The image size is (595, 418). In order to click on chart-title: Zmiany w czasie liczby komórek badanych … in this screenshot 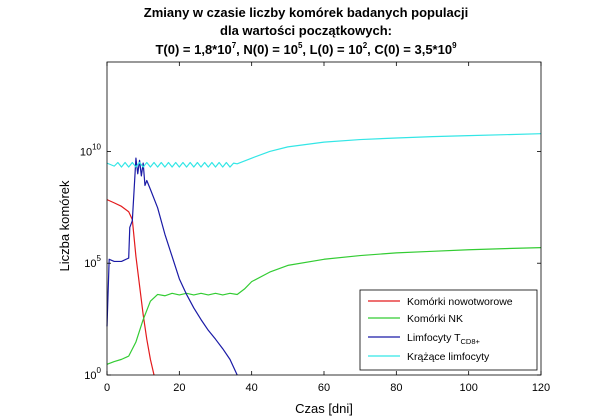, I will do `click(306, 31)`.